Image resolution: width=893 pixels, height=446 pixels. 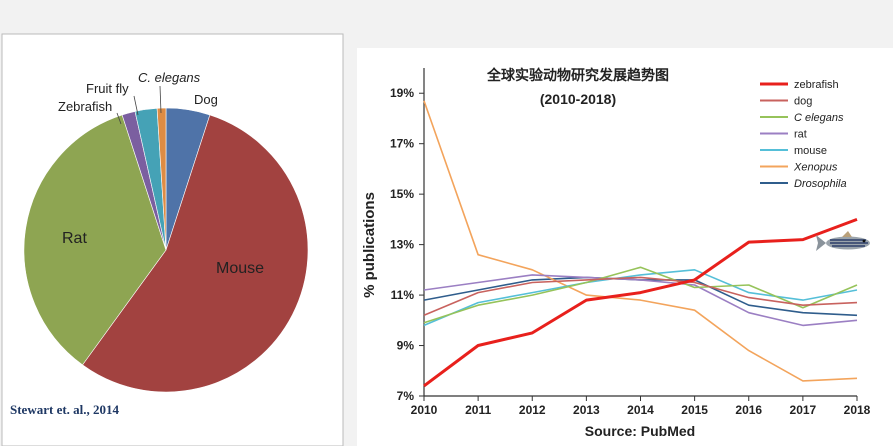 I want to click on legend-label-zebrafish: zebrafish, so click(x=816, y=85).